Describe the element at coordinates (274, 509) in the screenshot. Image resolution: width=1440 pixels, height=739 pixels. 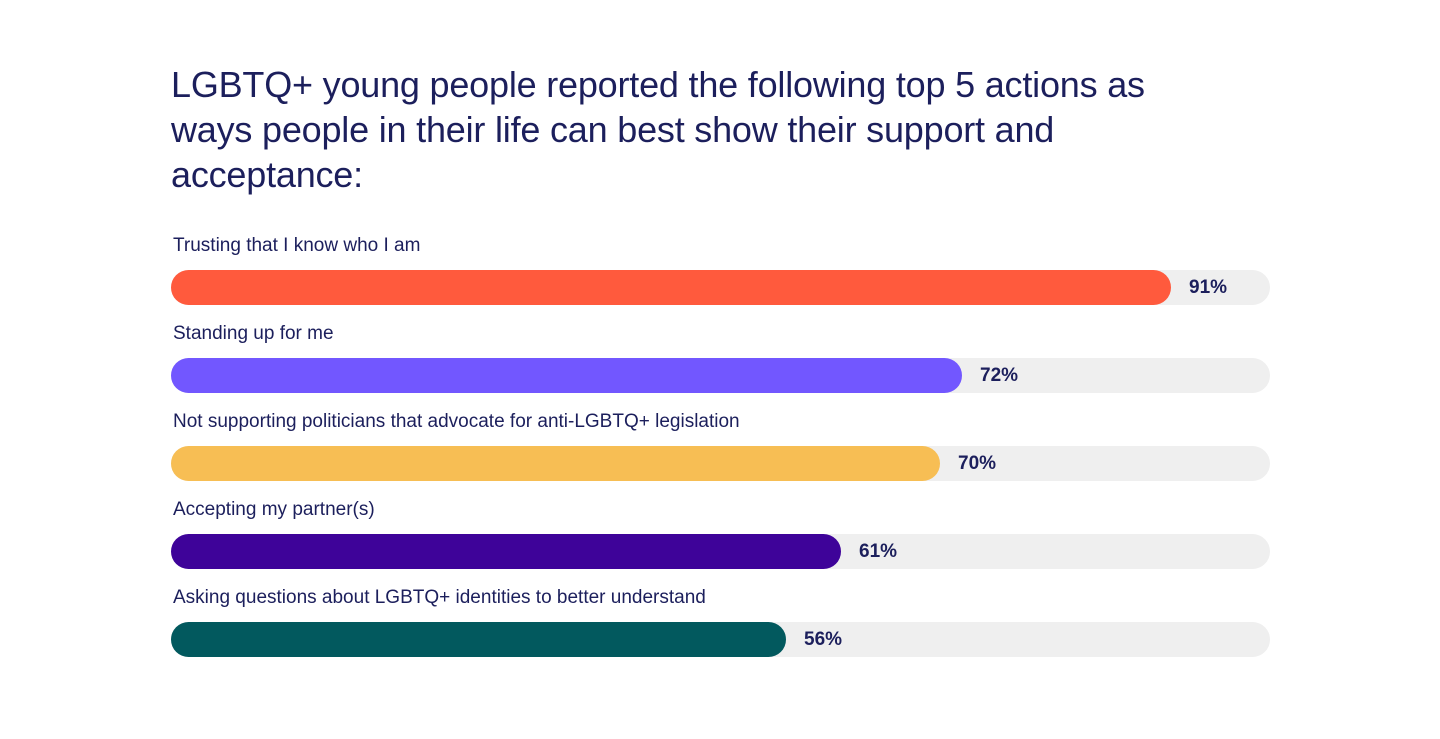
I see `bar-label: Accepting my partner(s)` at that location.